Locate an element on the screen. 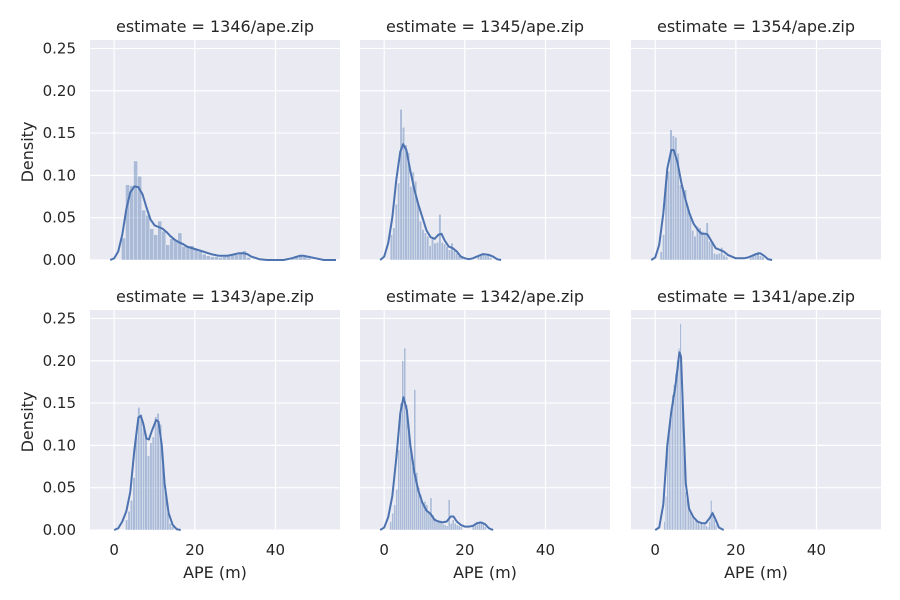  panel-title: estimate = 1343/ape.zip is located at coordinates (215, 296).